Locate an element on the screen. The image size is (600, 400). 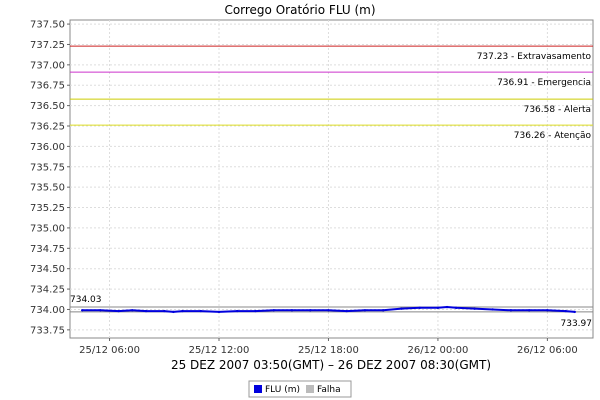
y-tick-label: 734.00 is located at coordinates (47, 310).